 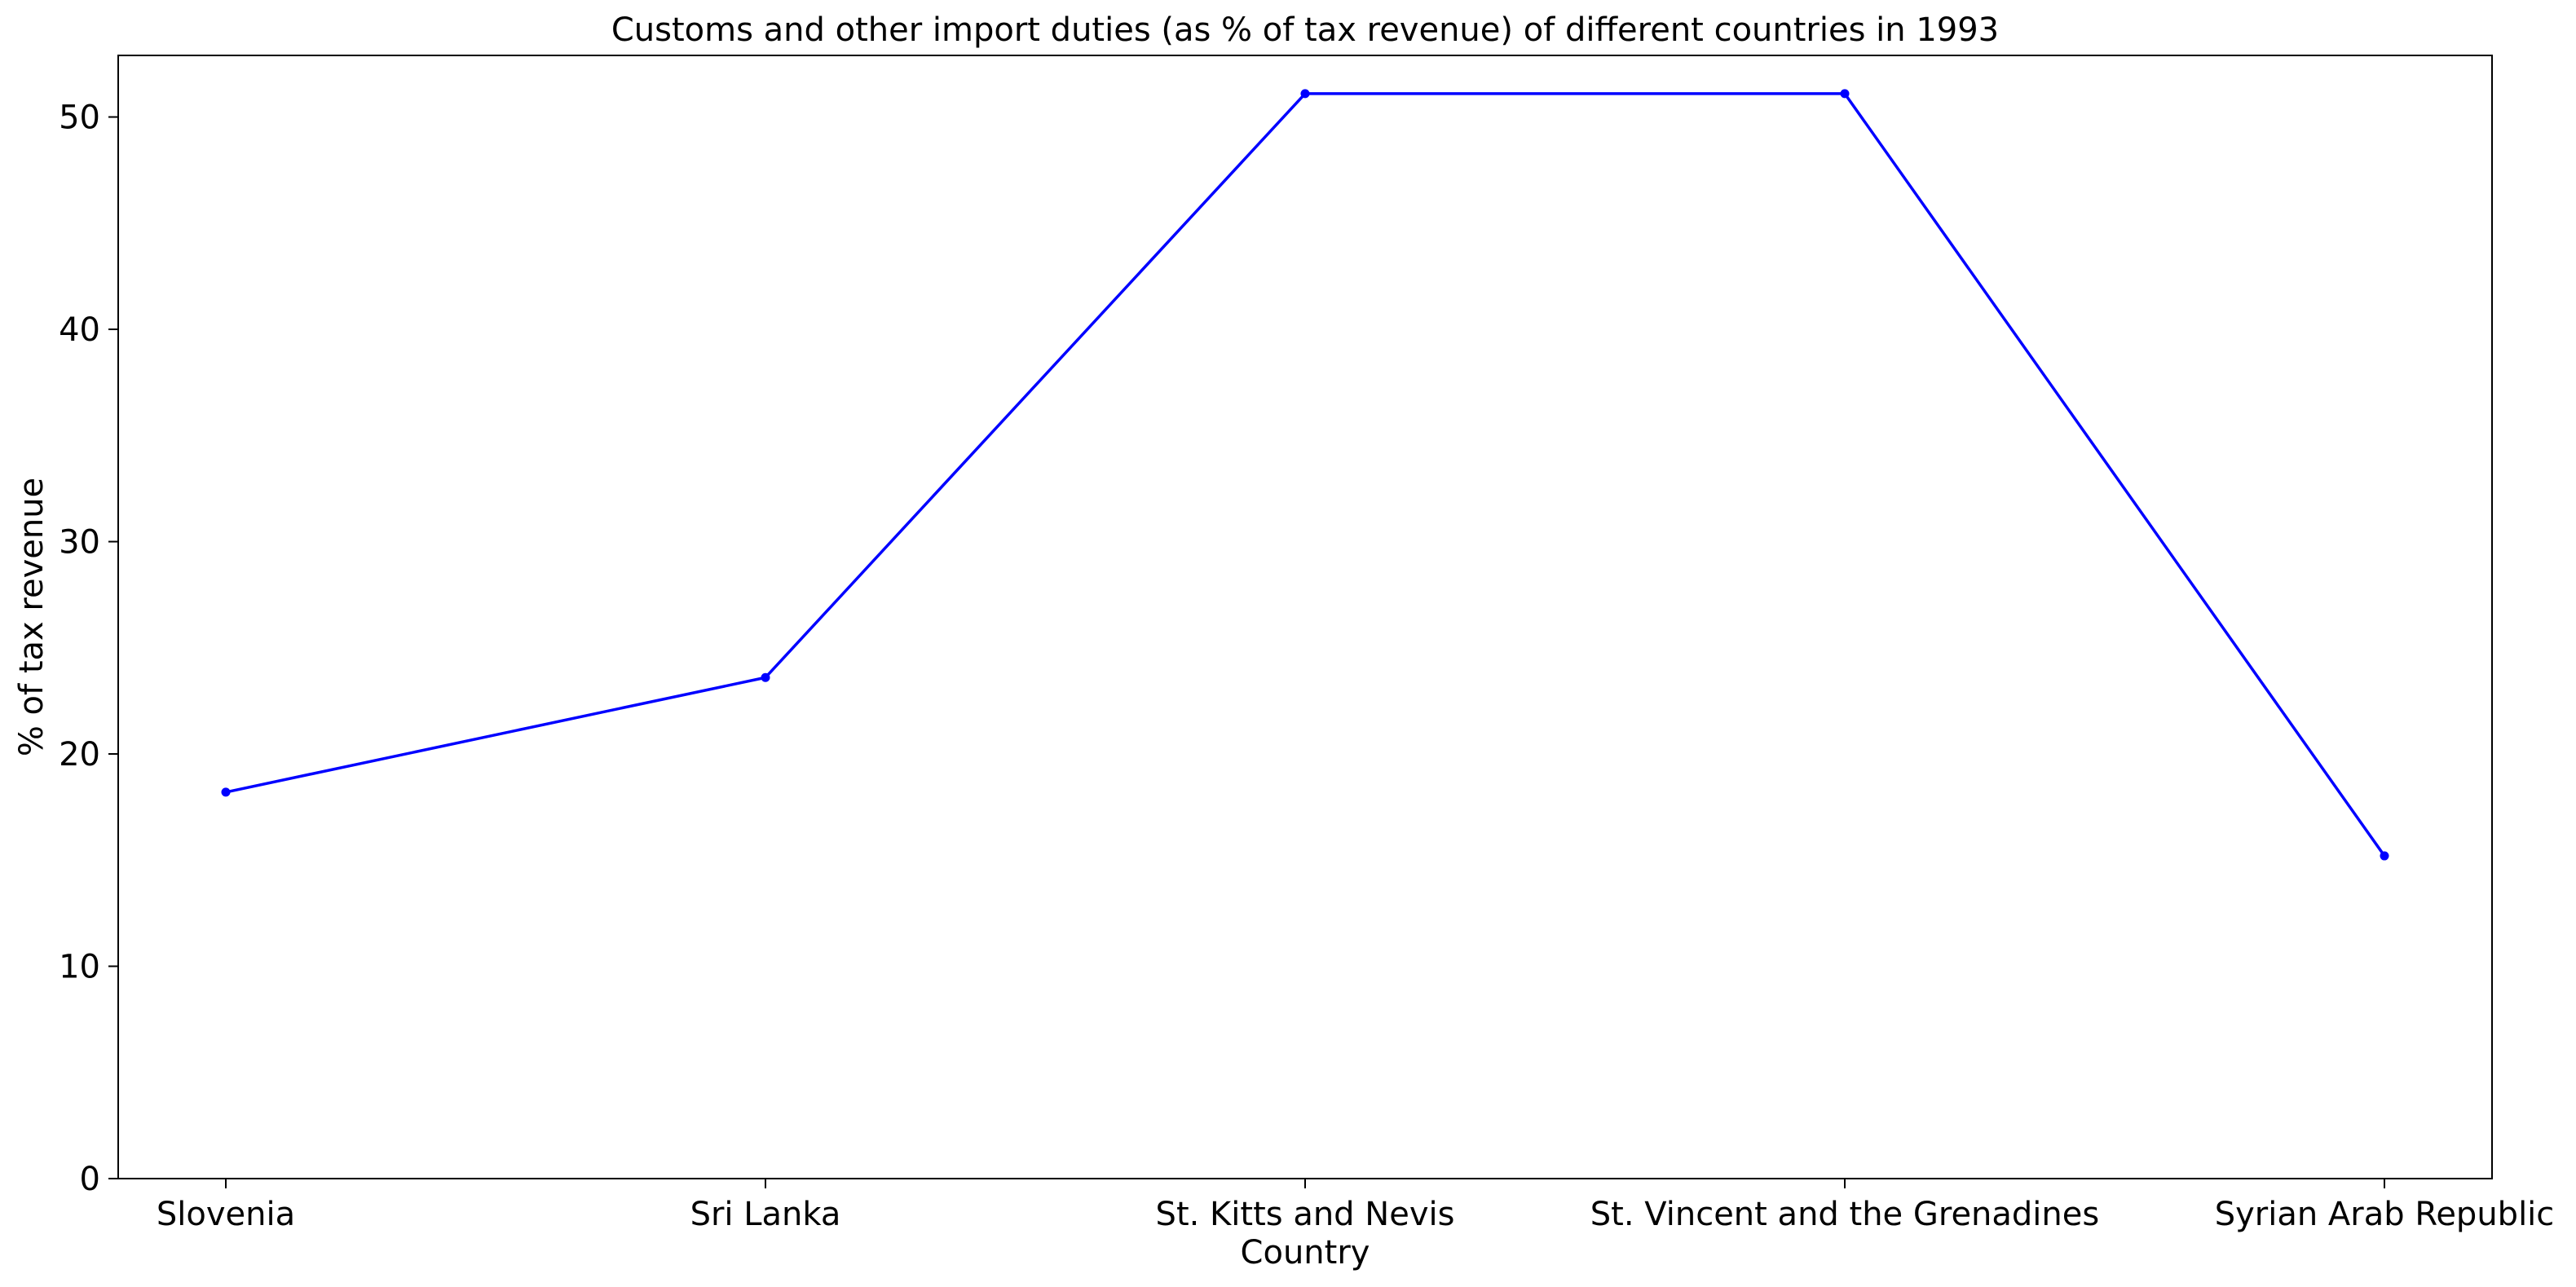 What do you see at coordinates (79, 543) in the screenshot?
I see `y-tick-label: 30` at bounding box center [79, 543].